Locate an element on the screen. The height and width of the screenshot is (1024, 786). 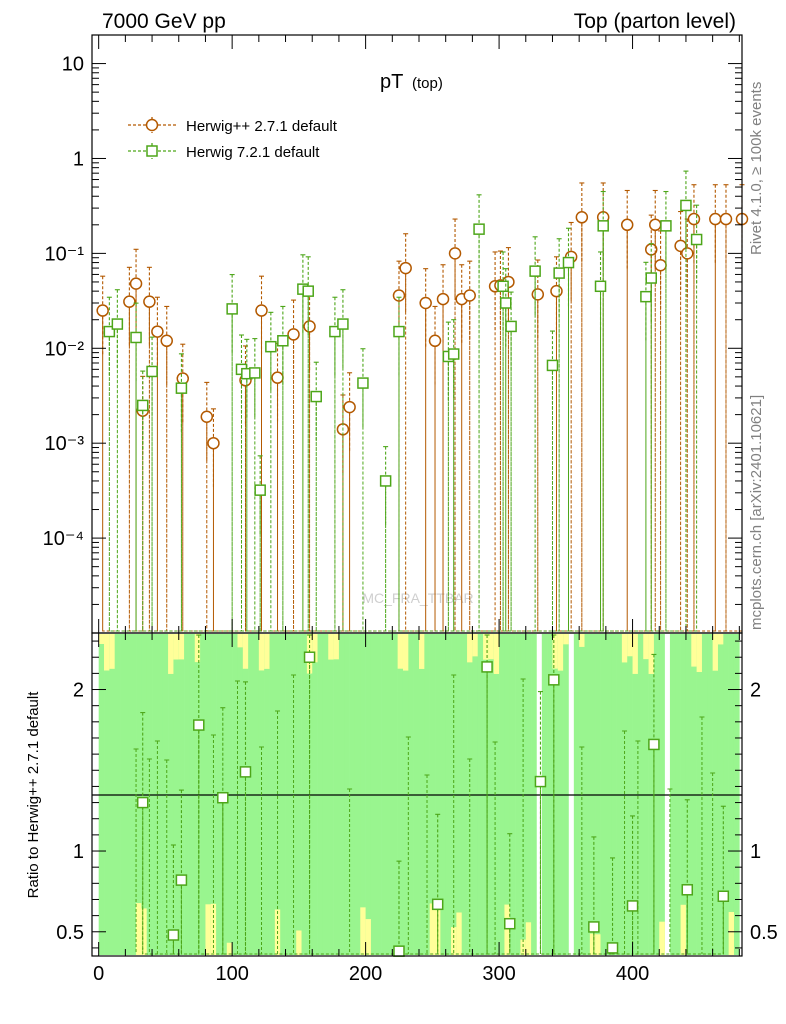
x-tick-label: 400 is located at coordinates (632, 974).